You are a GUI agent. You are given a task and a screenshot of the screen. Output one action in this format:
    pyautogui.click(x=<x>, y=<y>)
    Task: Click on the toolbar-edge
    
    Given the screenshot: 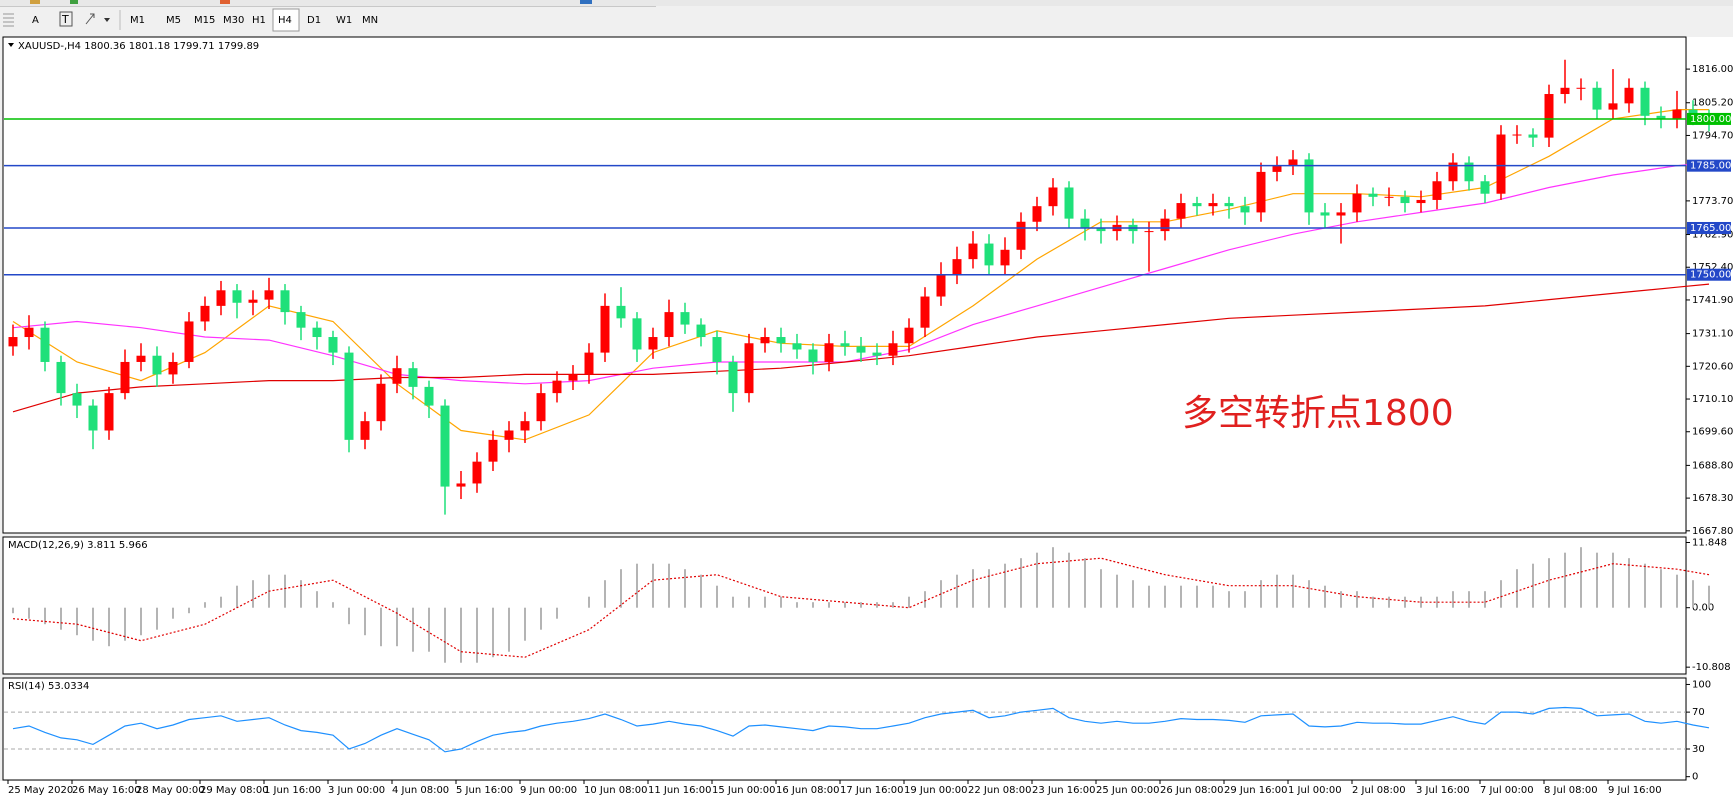 What is the action you would take?
    pyautogui.click(x=328, y=6)
    